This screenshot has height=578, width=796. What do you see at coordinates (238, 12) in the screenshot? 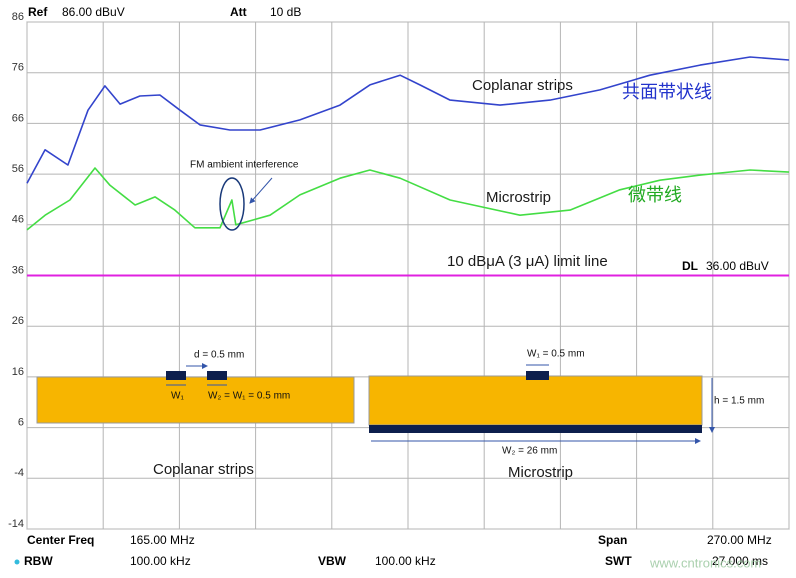
I see `att-label: Att` at bounding box center [238, 12].